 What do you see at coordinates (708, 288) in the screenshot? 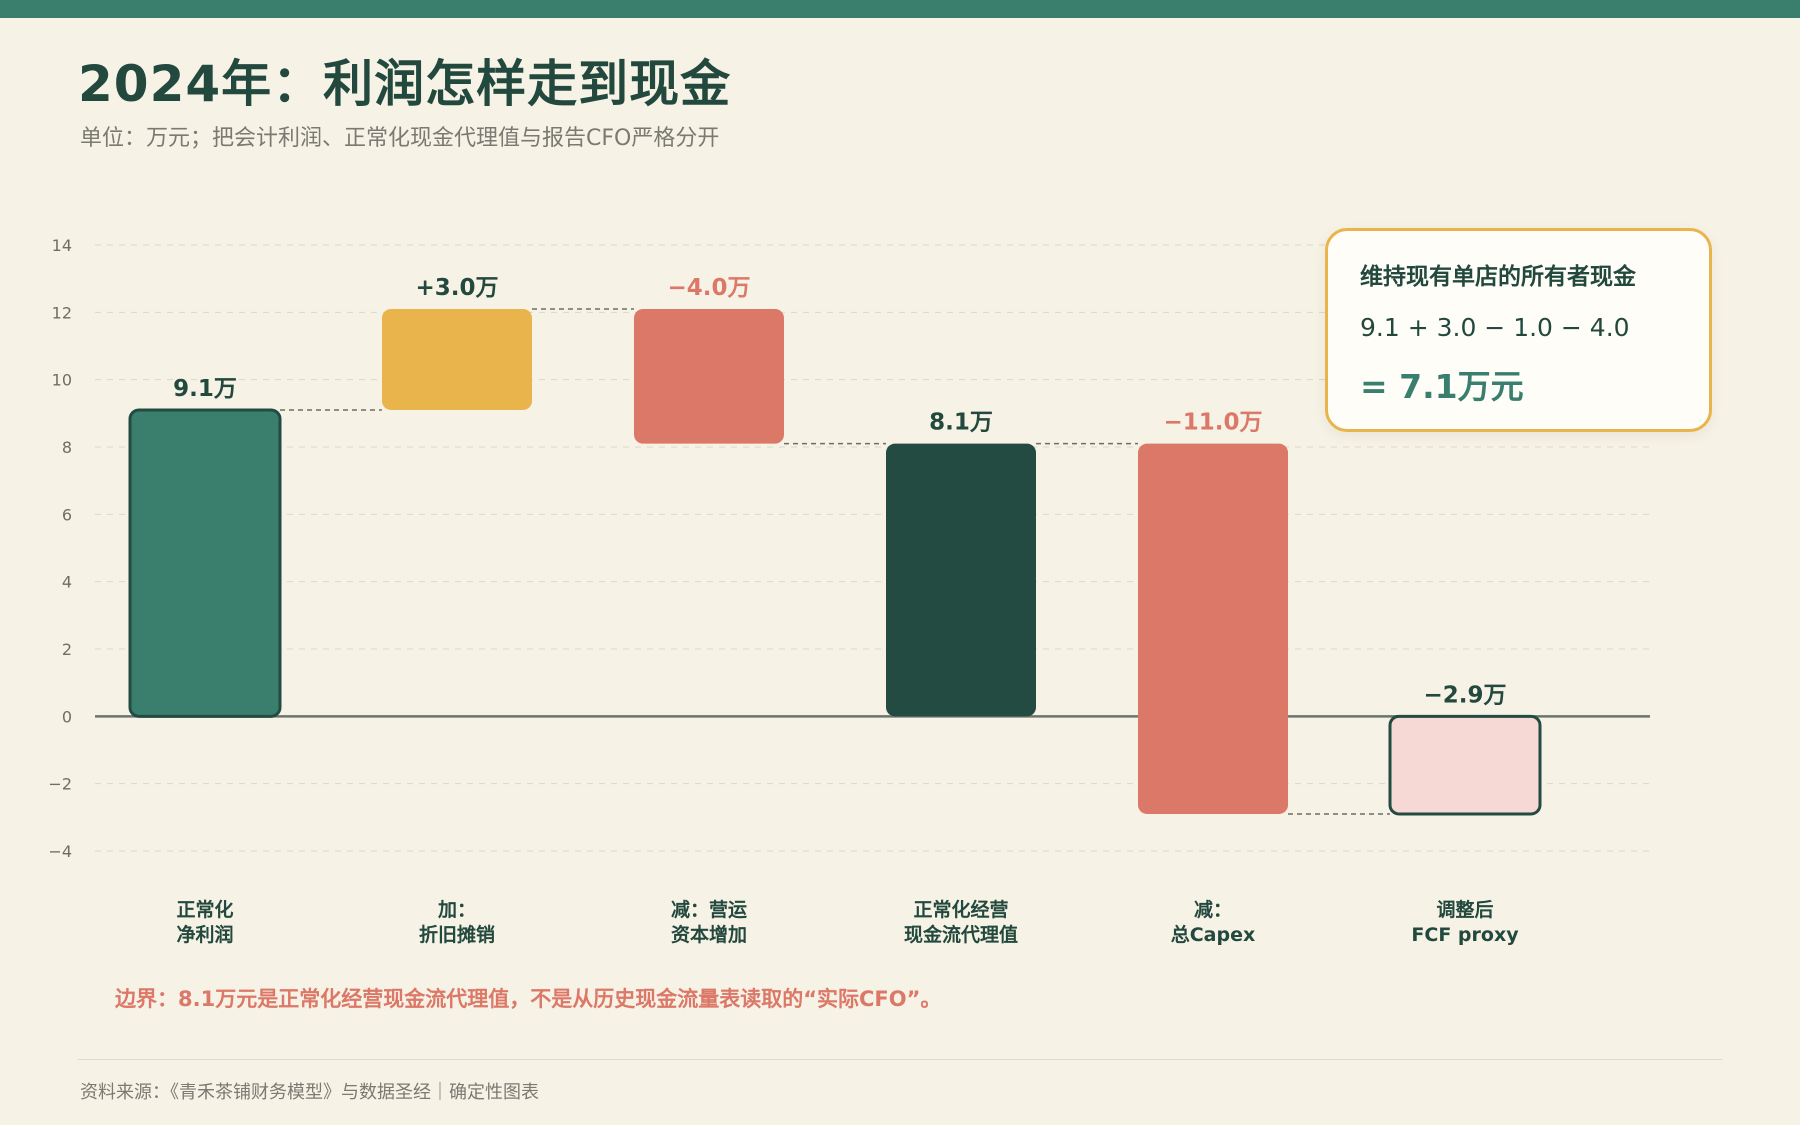
I see `data-label: −4.0万` at bounding box center [708, 288].